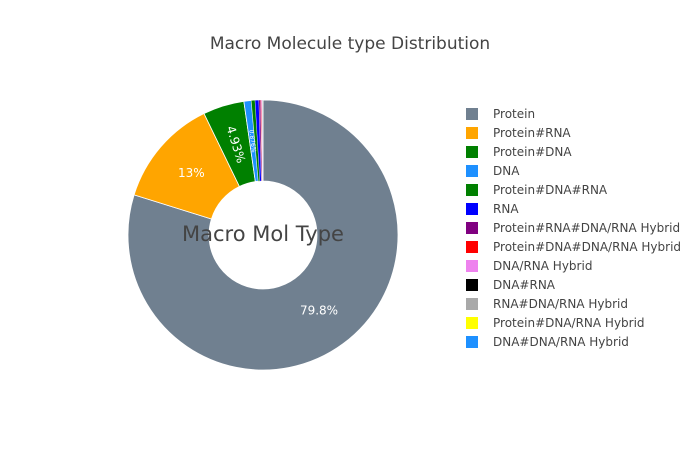 The width and height of the screenshot is (700, 450). I want to click on chart-title: Macro Molecule type Distribution, so click(350, 44).